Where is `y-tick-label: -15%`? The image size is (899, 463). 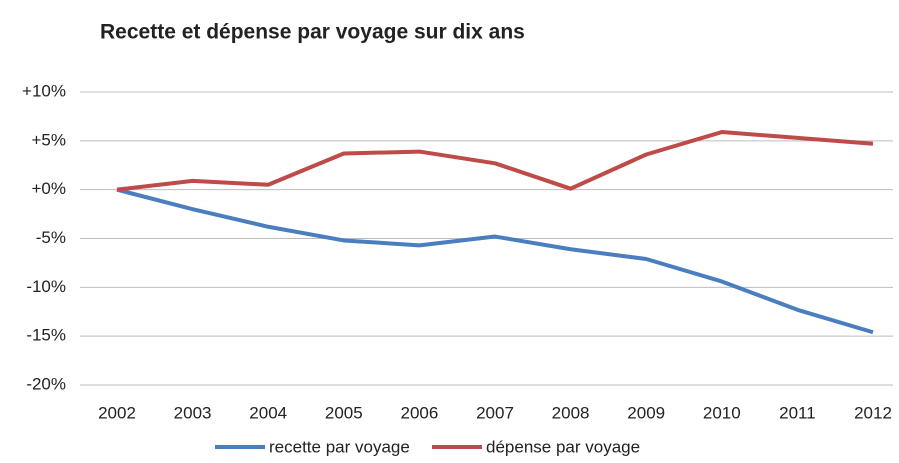
y-tick-label: -15% is located at coordinates (46, 335).